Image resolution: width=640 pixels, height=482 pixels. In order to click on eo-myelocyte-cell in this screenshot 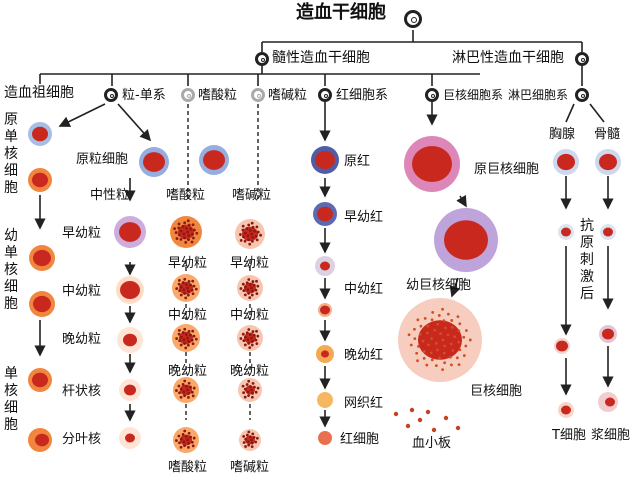, I will do `click(186, 288)`.